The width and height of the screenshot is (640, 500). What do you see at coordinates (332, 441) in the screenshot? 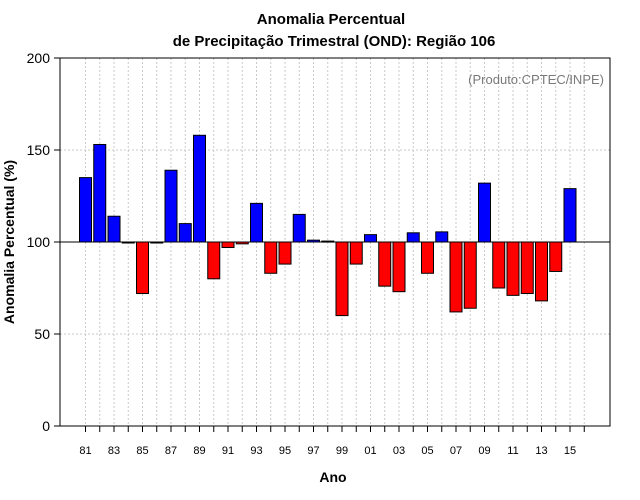
I see `x-axis: 81 83 85 87 89 91 93 95 97 99 01 03 05 07 09 11 13 15` at bounding box center [332, 441].